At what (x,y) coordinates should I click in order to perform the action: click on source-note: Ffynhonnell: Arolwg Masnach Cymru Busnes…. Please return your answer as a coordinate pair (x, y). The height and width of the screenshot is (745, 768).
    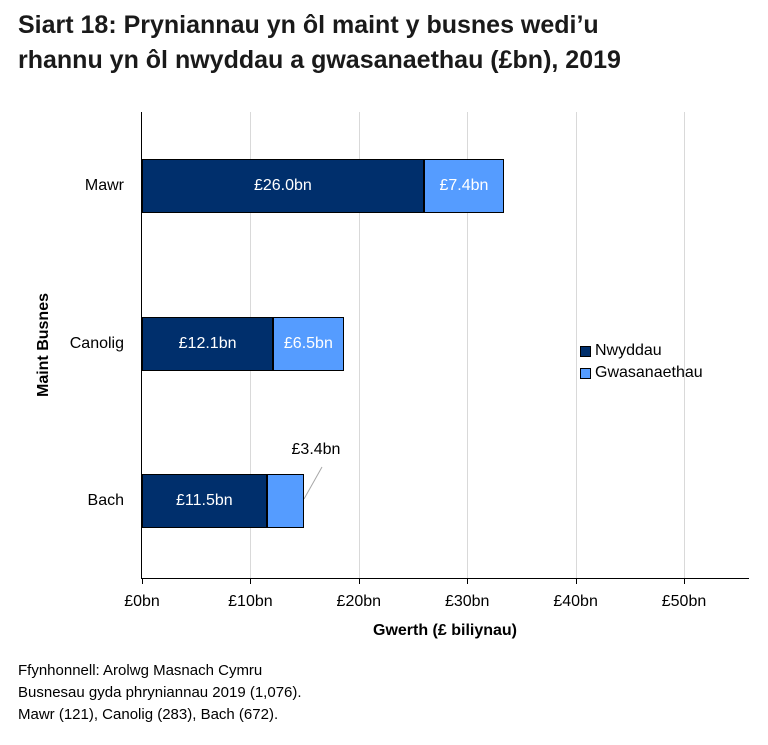
    Looking at the image, I should click on (160, 693).